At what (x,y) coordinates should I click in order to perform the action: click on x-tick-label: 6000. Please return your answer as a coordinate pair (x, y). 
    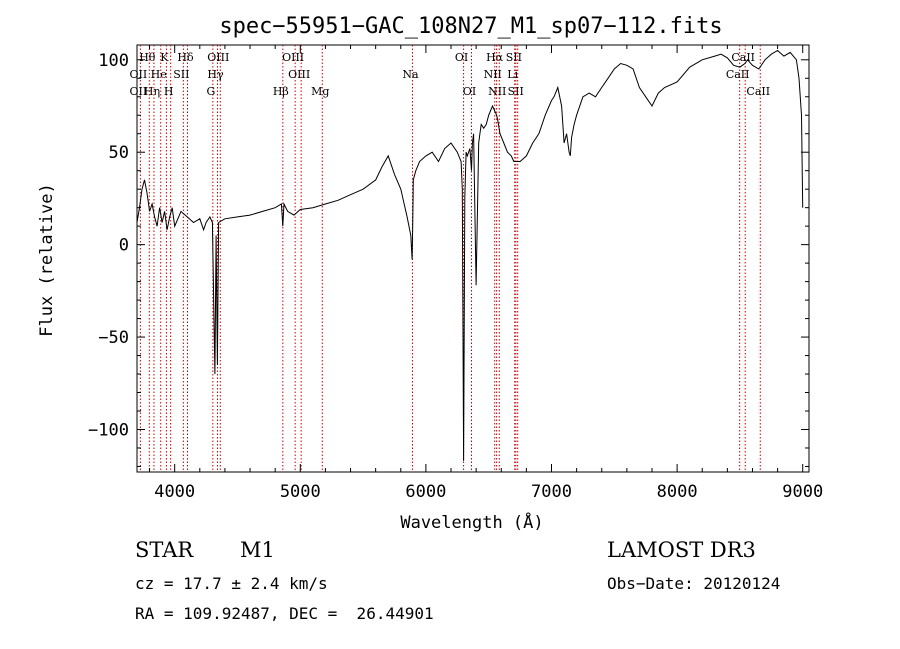
    Looking at the image, I should click on (425, 492).